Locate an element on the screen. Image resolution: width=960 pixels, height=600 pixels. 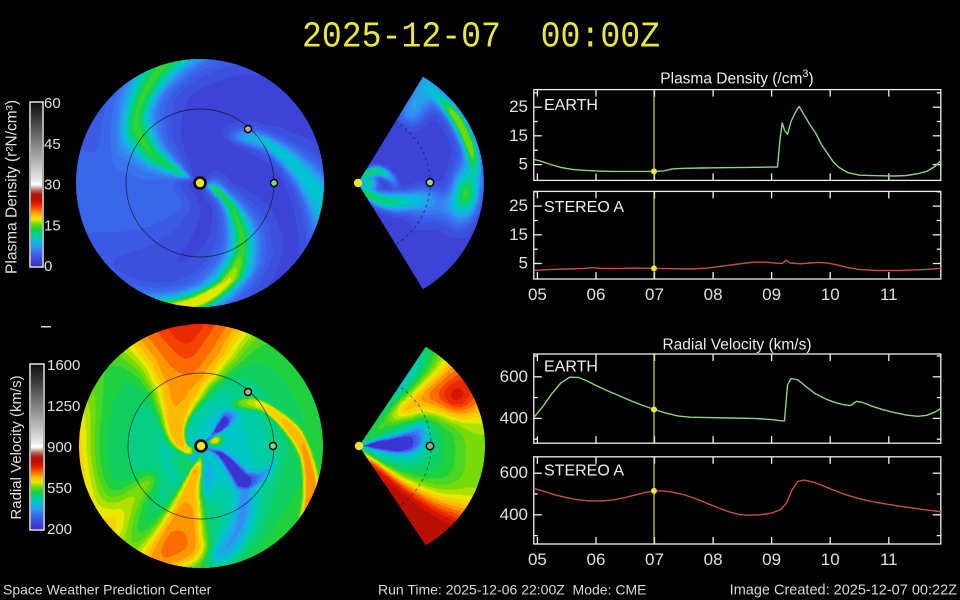
svg-text:Image Created: 2025-12-07 00:2: Image Created: 2025-12-07 00:22Z is located at coordinates (843, 591).